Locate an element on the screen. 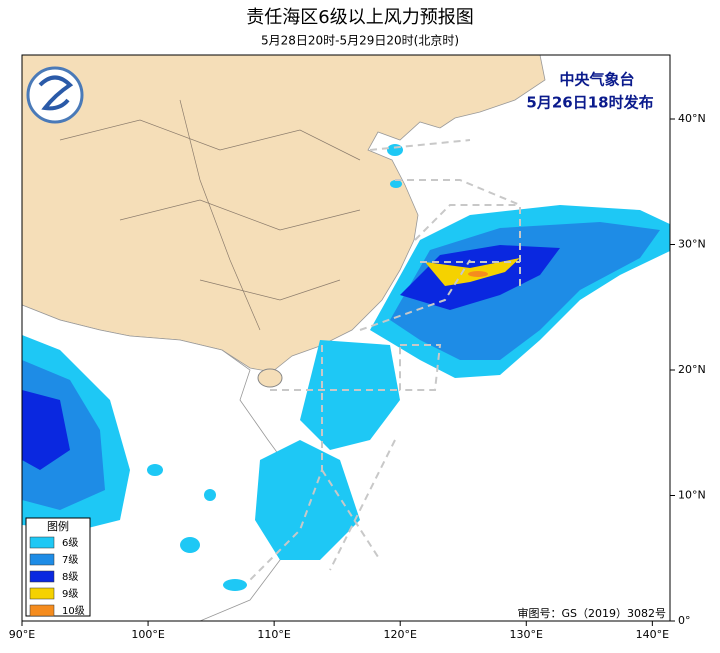  issue-time: 5月26日18时发布 is located at coordinates (589, 103).